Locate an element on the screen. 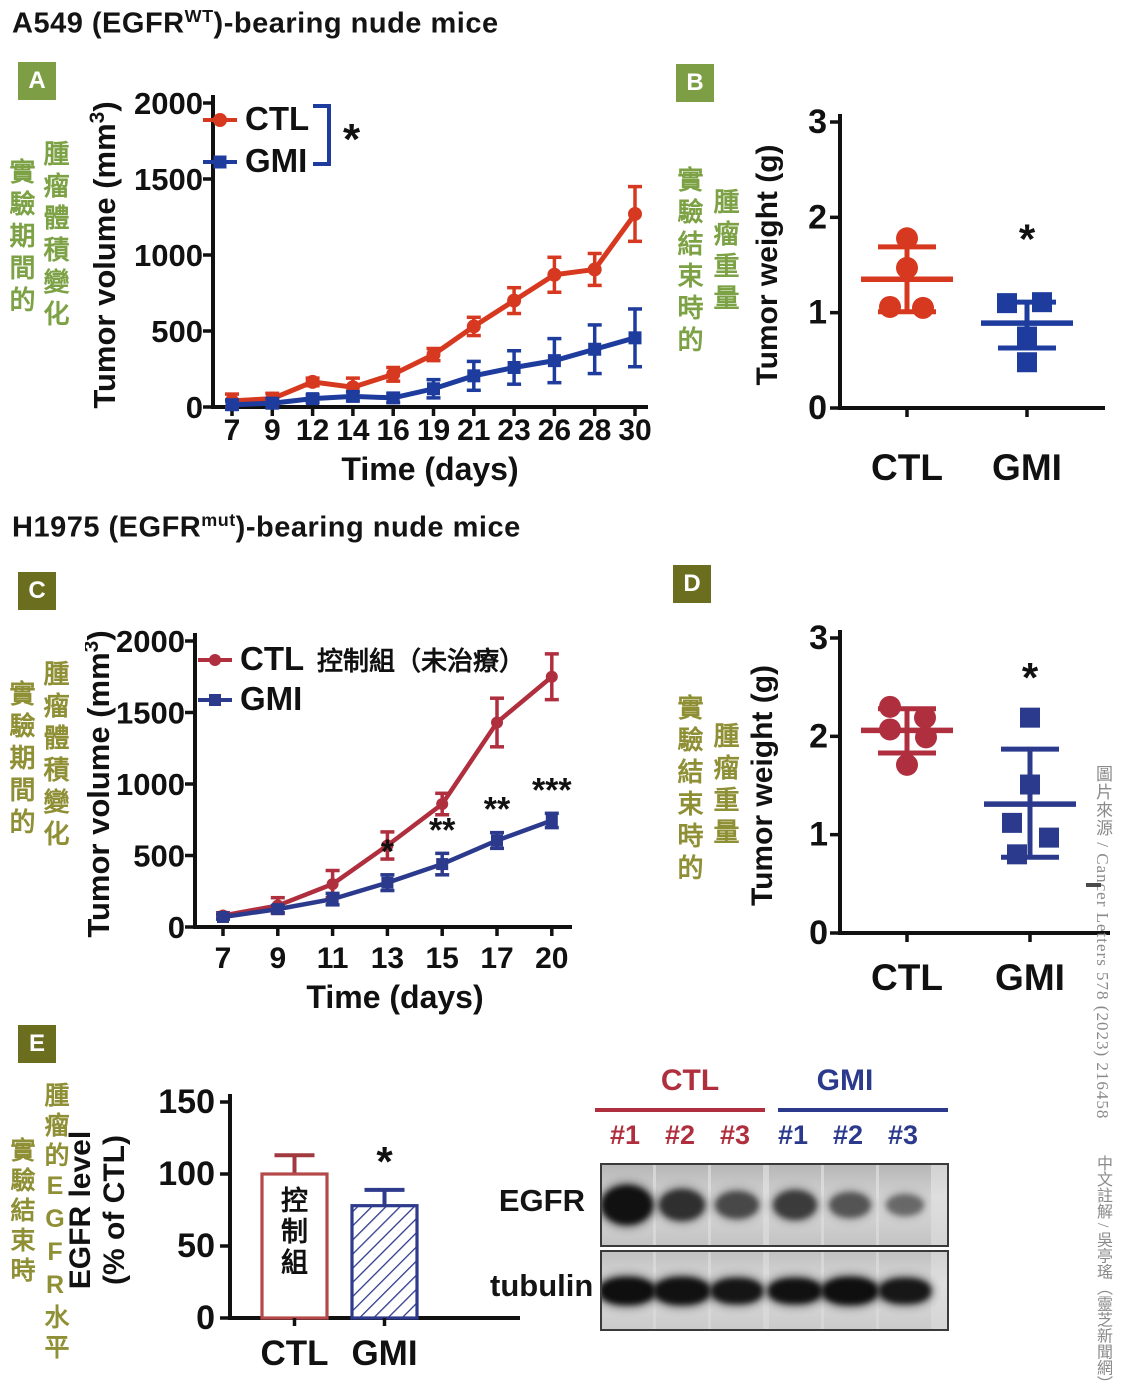  bar-GMI: * is located at coordinates (384, 1232).